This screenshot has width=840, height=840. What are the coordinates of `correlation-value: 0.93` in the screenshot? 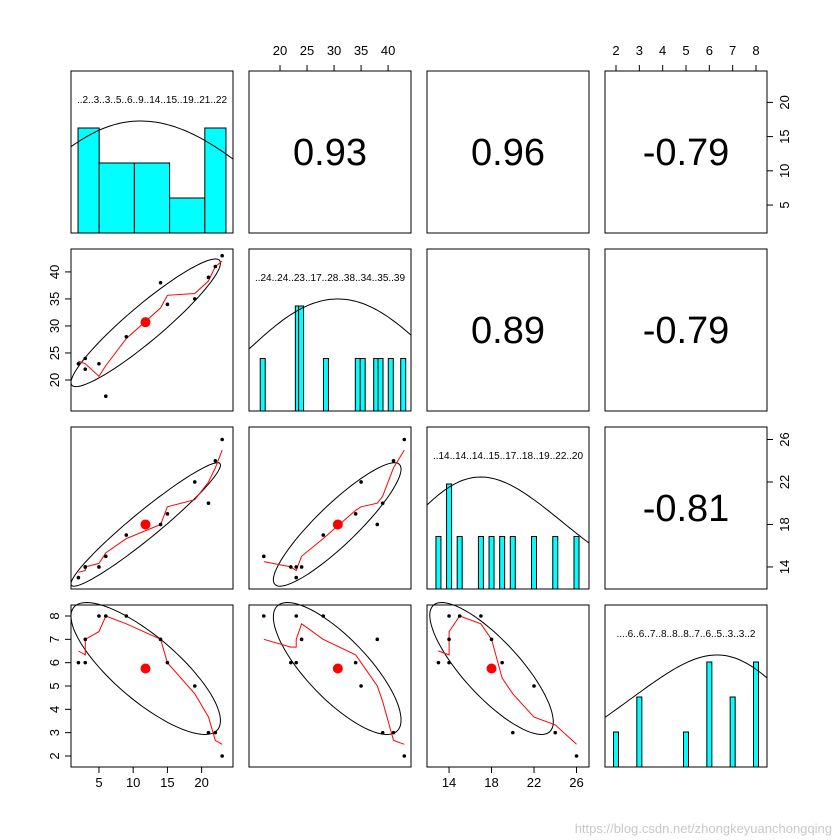 It's located at (330, 153).